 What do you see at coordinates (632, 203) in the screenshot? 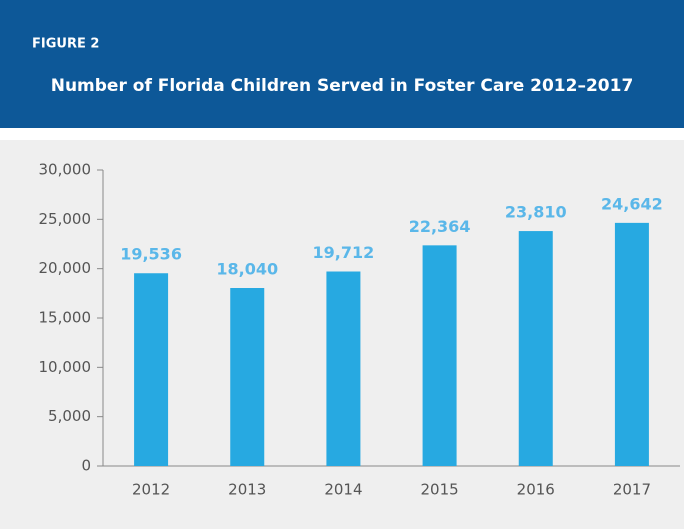
I see `data-label: 24,642` at bounding box center [632, 203].